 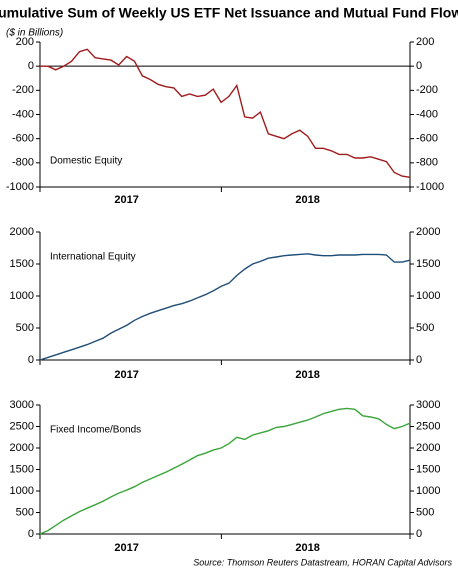 What do you see at coordinates (22, 405) in the screenshot?
I see `y-tick-label: 3000` at bounding box center [22, 405].